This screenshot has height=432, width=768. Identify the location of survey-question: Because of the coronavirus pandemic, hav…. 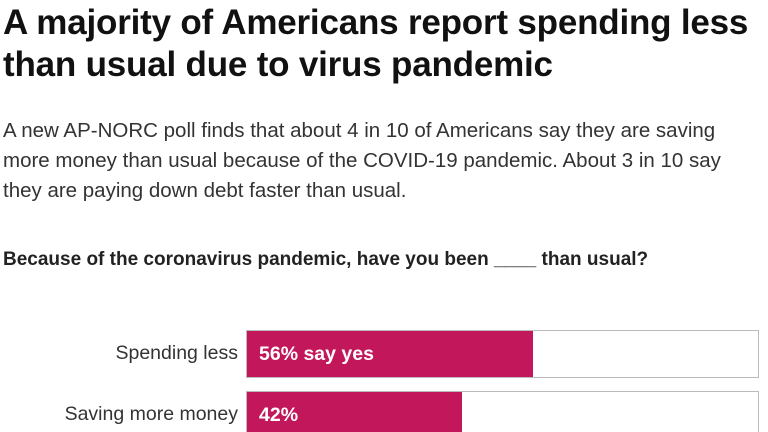
(326, 259).